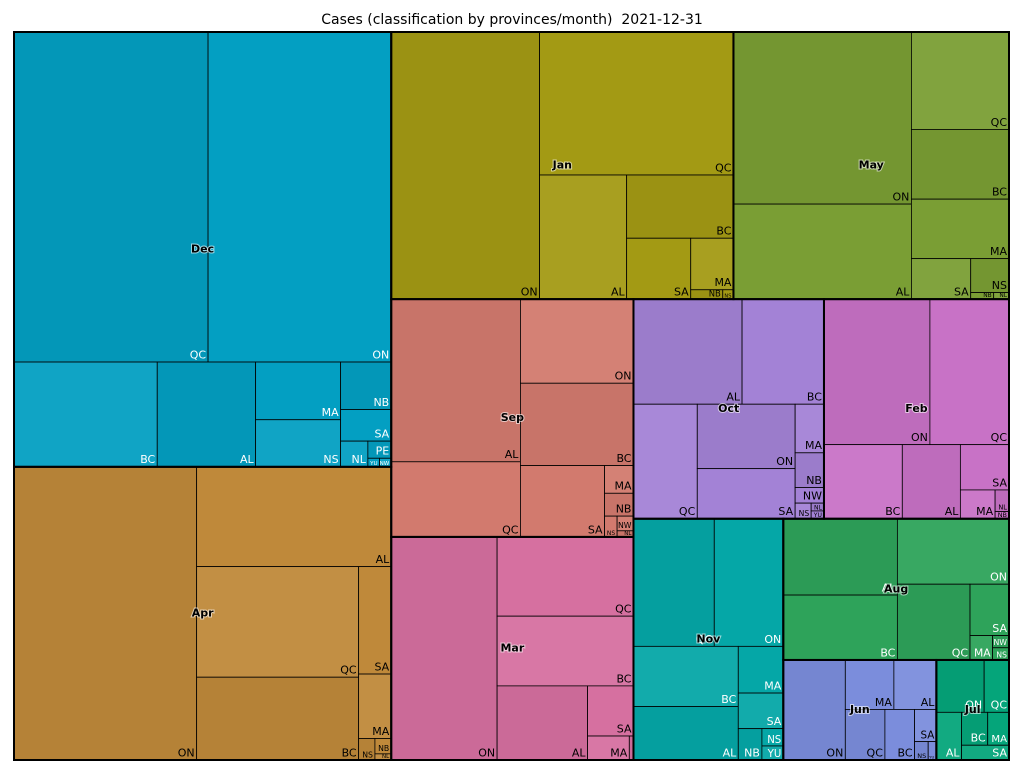 The height and width of the screenshot is (768, 1024). What do you see at coordinates (871, 165) in the screenshot?
I see `month-label: May` at bounding box center [871, 165].